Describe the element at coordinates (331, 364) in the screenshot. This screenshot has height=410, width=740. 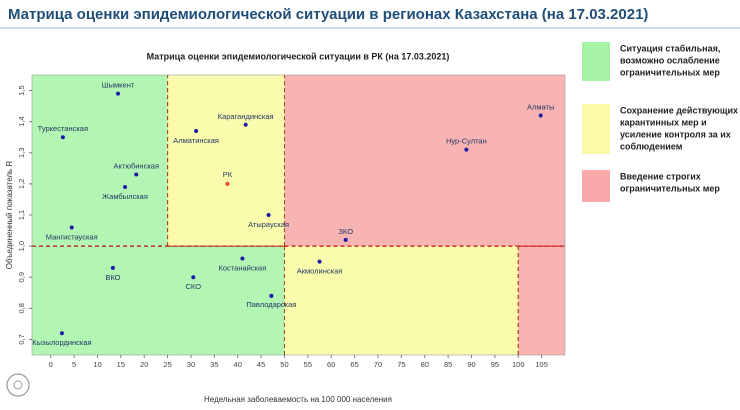
I see `x-tick-label: 60` at that location.